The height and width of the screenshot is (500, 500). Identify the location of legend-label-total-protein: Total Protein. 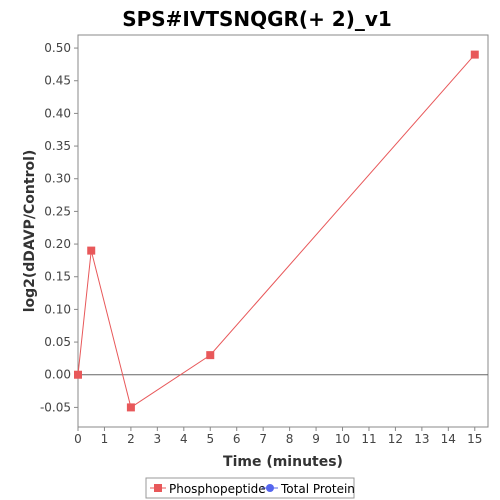
(317, 489).